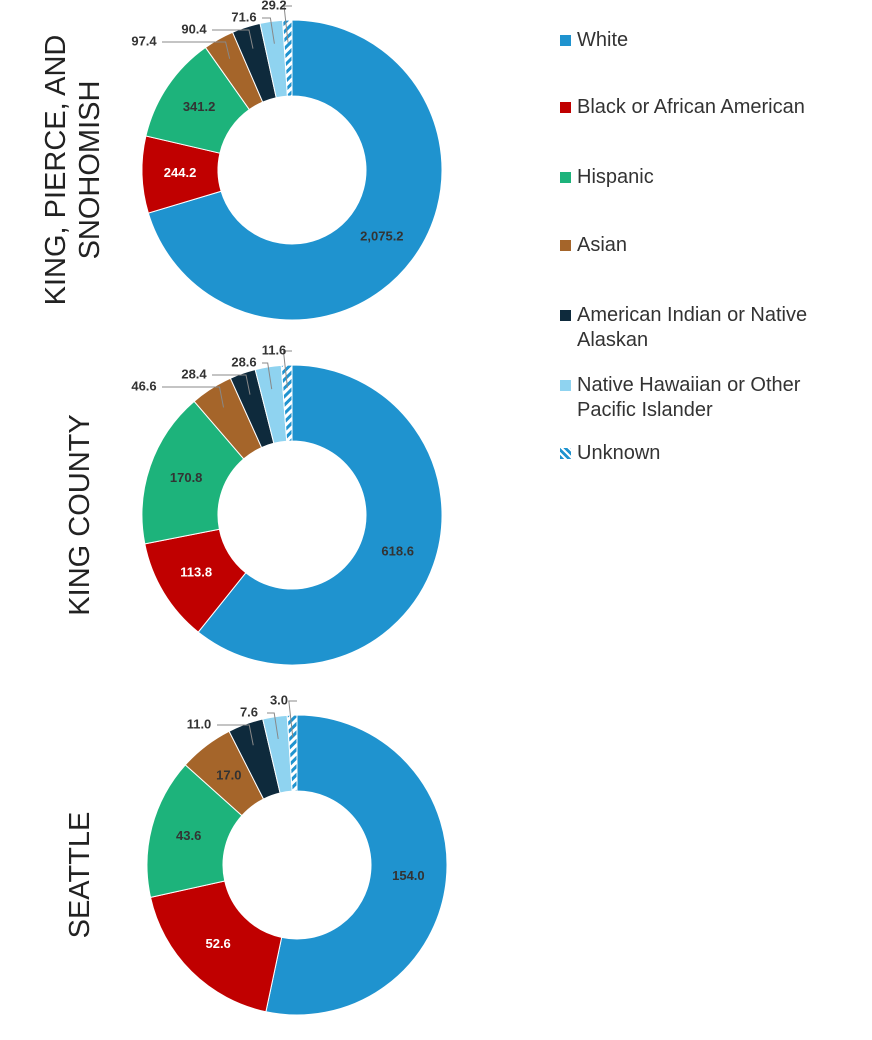 The image size is (872, 1040). What do you see at coordinates (249, 711) in the screenshot?
I see `data-label: 7.6` at bounding box center [249, 711].